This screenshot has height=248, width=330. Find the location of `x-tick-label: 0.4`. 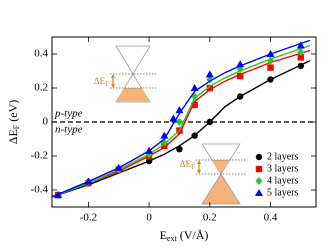

x-tick-label: 0.4 is located at coordinates (271, 218).